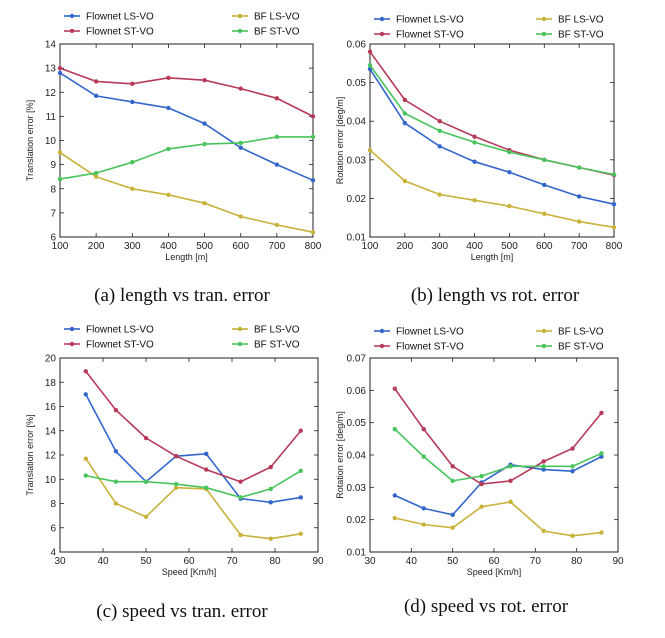 Image resolution: width=665 pixels, height=638 pixels. What do you see at coordinates (96, 246) in the screenshot?
I see `x-tick-label: 200` at bounding box center [96, 246].